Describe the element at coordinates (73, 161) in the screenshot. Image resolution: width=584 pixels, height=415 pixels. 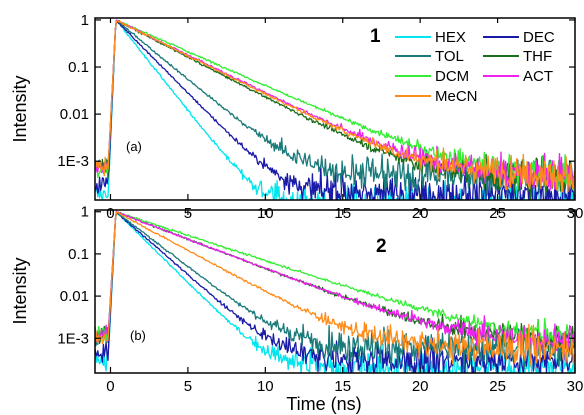
I see `y-tick-label-a-3: 1E-3` at that location.